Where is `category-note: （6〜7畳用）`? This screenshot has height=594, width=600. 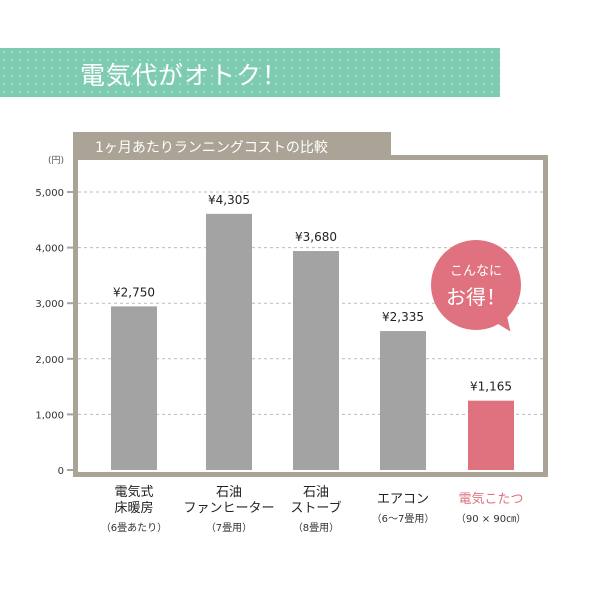 category-note: （6〜7畳用） is located at coordinates (403, 519).